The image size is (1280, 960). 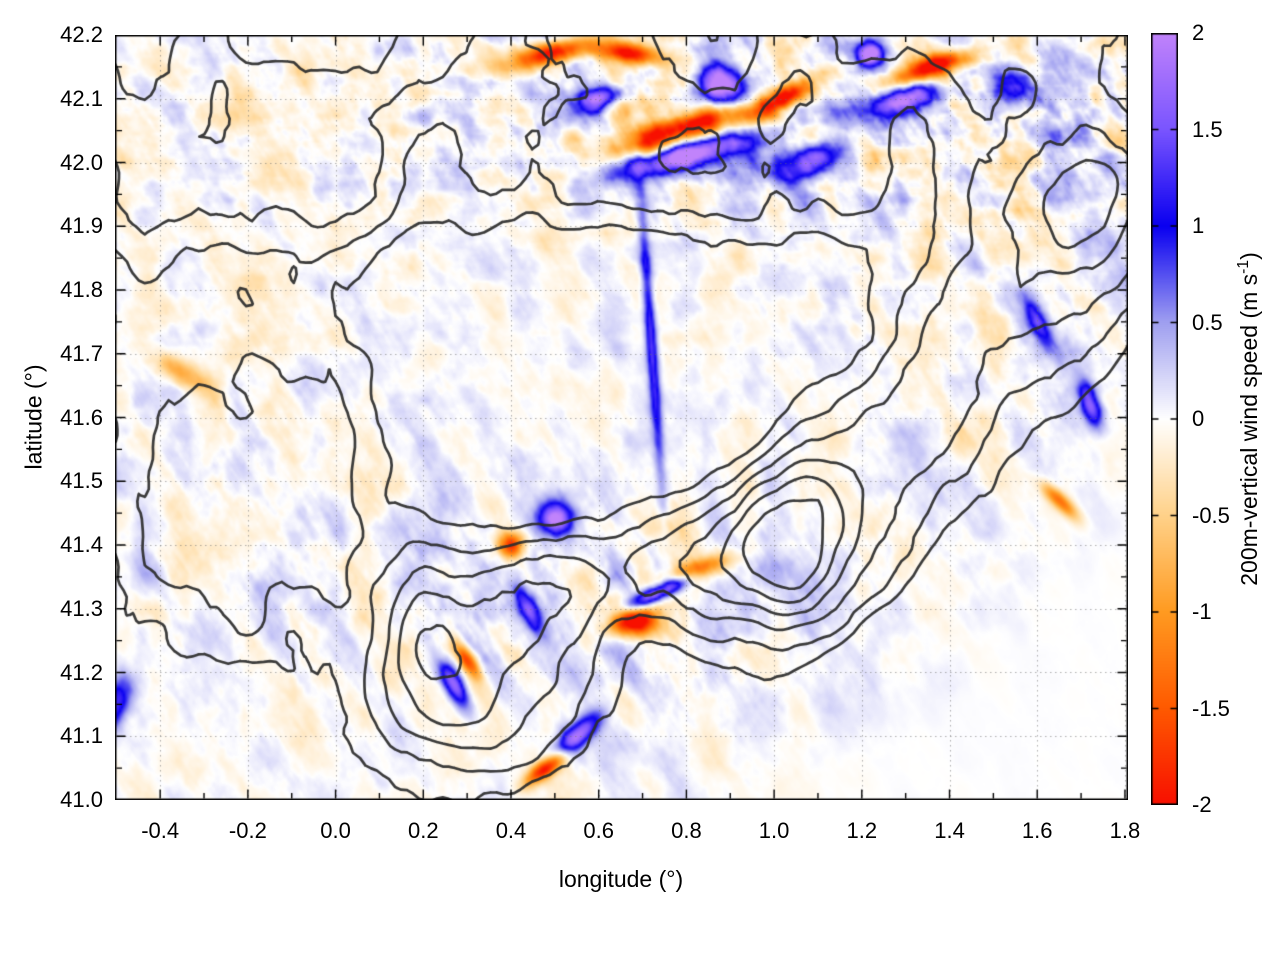 I want to click on colorbar-tick-label: -1.5, so click(x=1211, y=708).